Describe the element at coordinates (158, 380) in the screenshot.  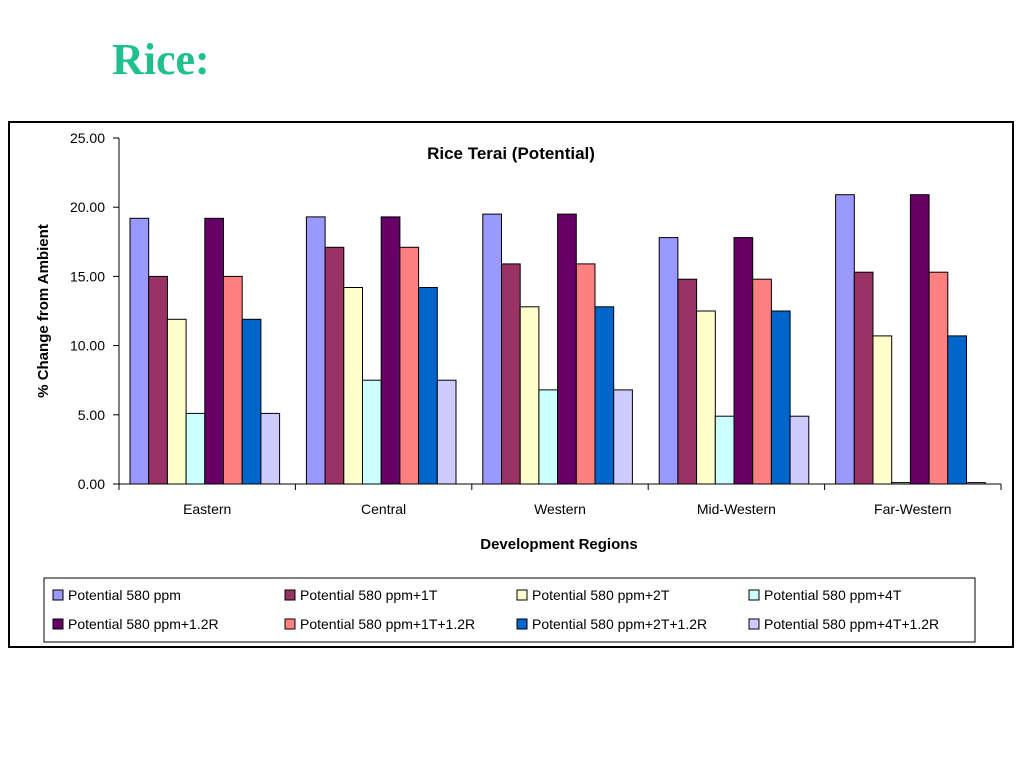
I see `bar-2-eastern` at that location.